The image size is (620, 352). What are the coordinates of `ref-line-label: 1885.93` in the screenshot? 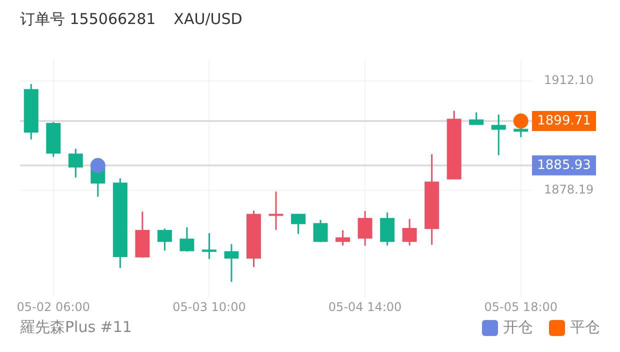 It's located at (564, 165).